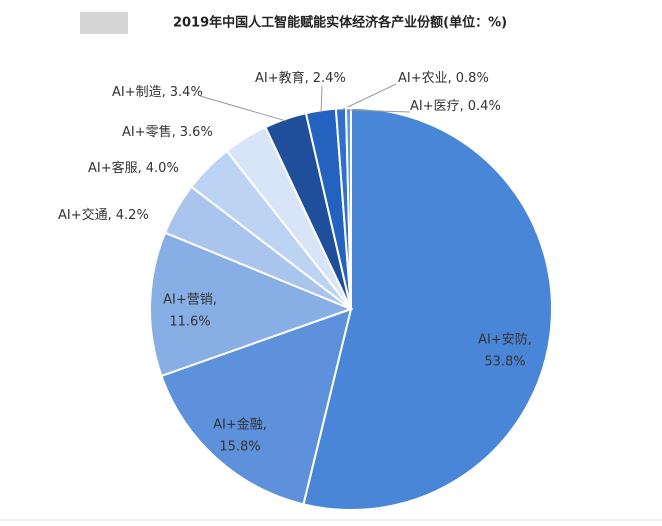 Image resolution: width=662 pixels, height=526 pixels. Describe the element at coordinates (437, 106) in the screenshot. I see `slice-label: AI+医疗,` at that location.